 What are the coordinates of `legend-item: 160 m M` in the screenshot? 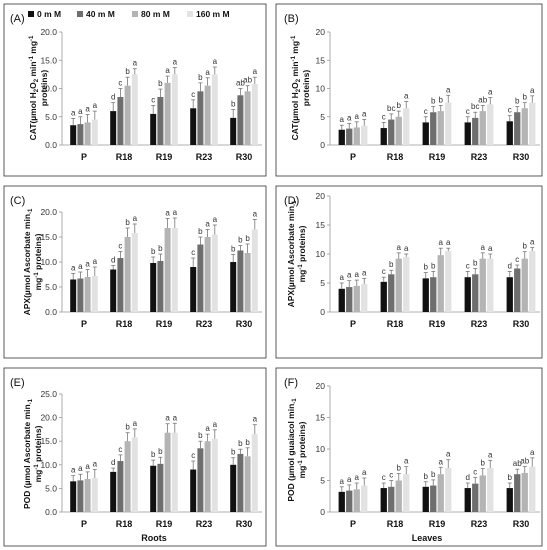 It's located at (208, 14).